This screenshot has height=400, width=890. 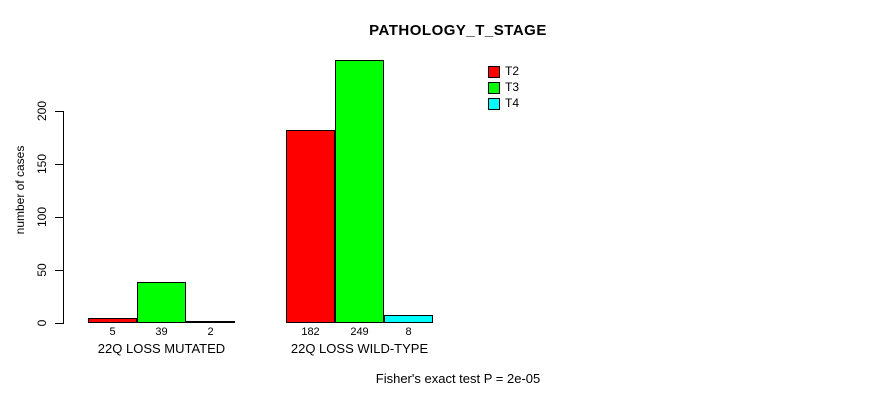 What do you see at coordinates (210, 332) in the screenshot?
I see `bar-value-label: 2` at bounding box center [210, 332].